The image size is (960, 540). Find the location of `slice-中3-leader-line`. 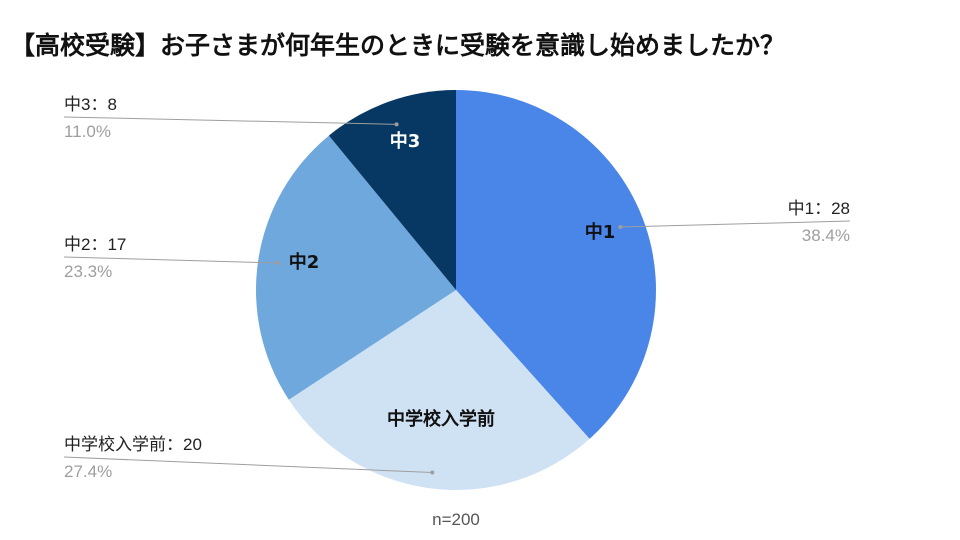

slice-中3-leader-line is located at coordinates (230, 120).